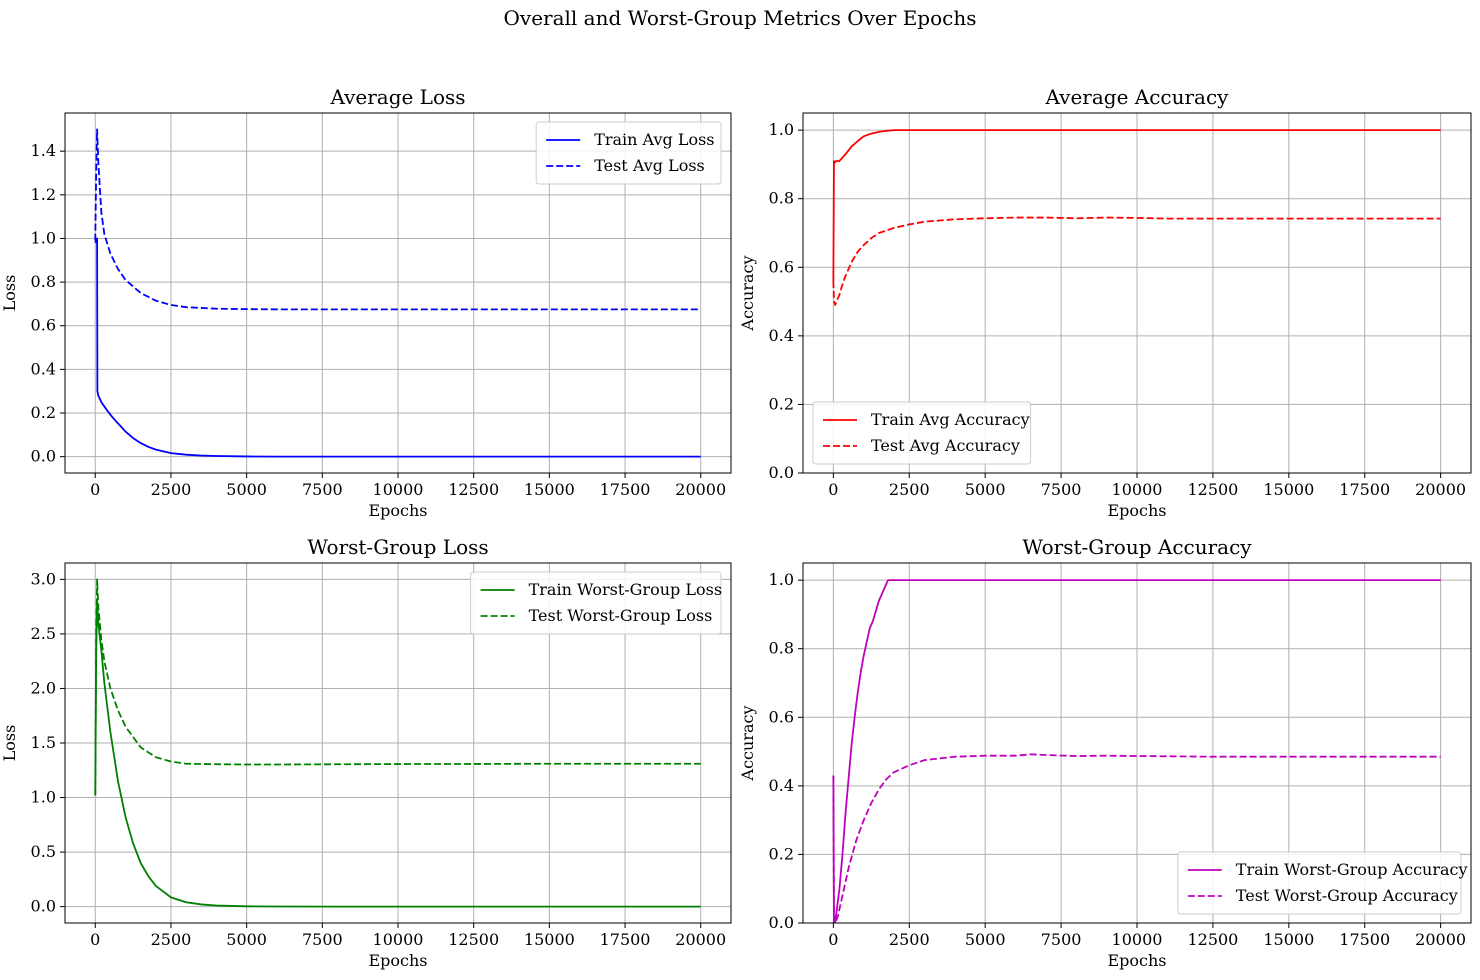 The height and width of the screenshot is (980, 1480). Describe the element at coordinates (397, 347) in the screenshot. I see `series-line-train-avg-loss` at that location.